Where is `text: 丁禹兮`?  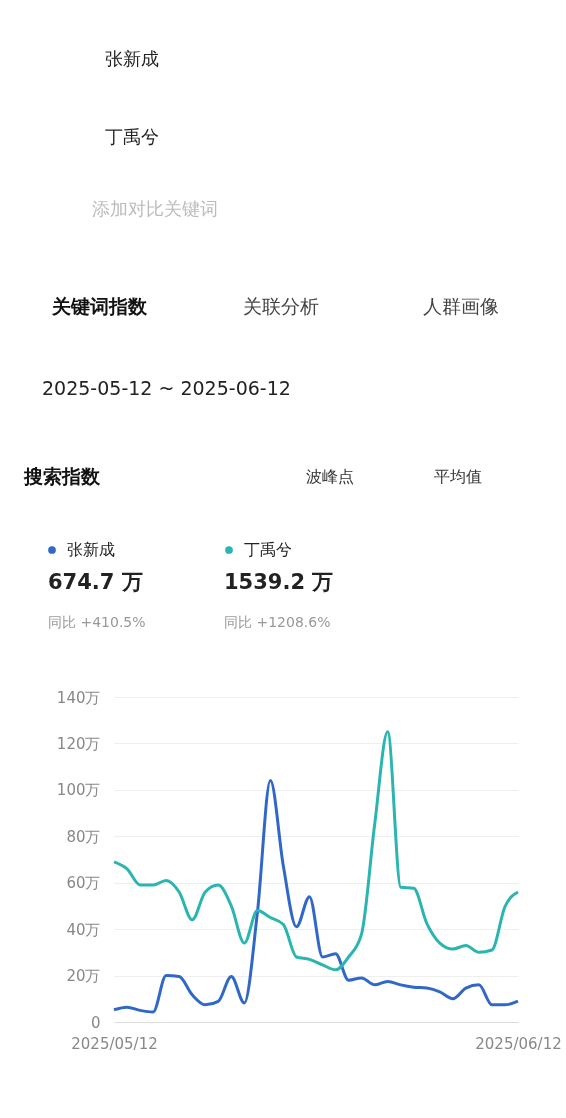
text: 丁禹兮 is located at coordinates (132, 136).